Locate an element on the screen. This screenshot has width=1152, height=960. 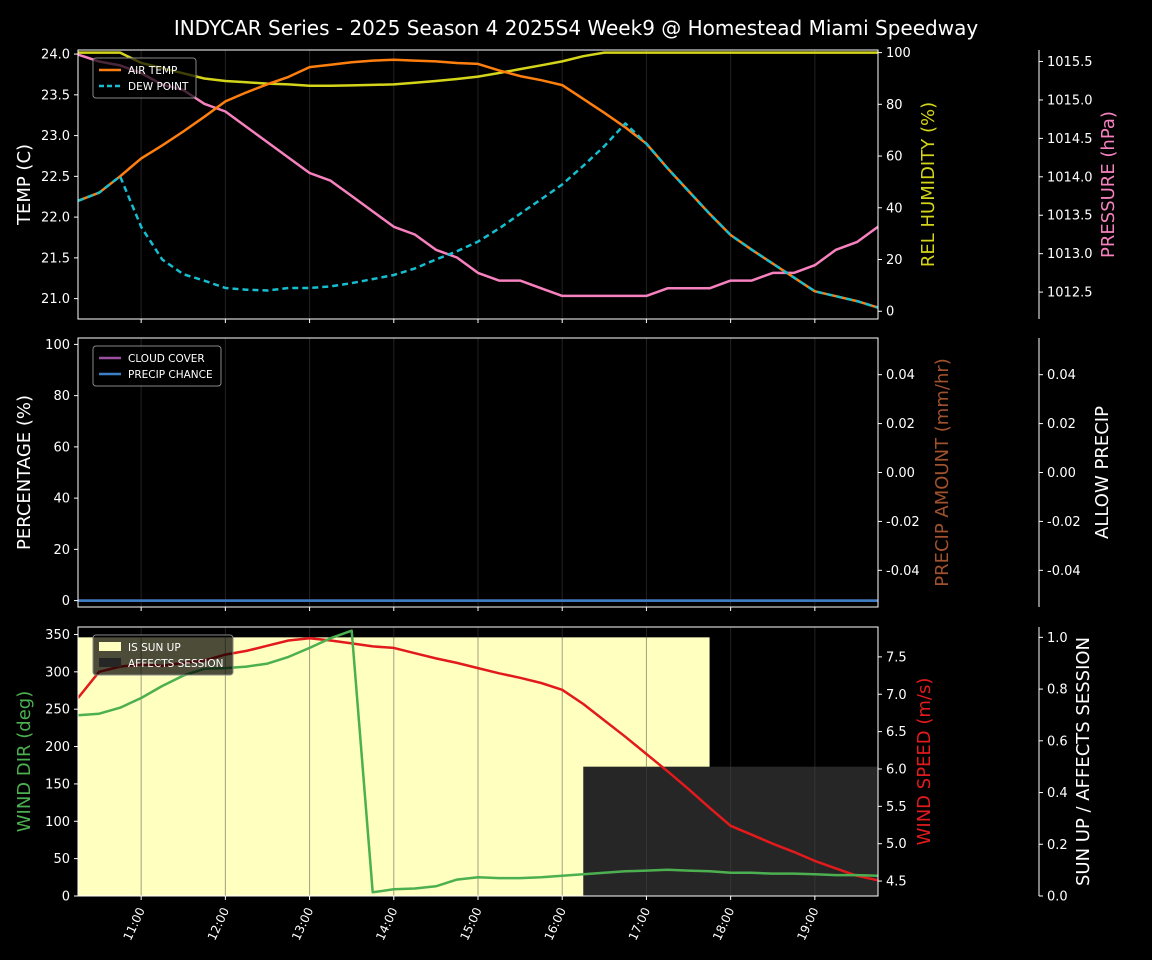
chart_data.2-left-tick-label: 150 is located at coordinates (57, 784).